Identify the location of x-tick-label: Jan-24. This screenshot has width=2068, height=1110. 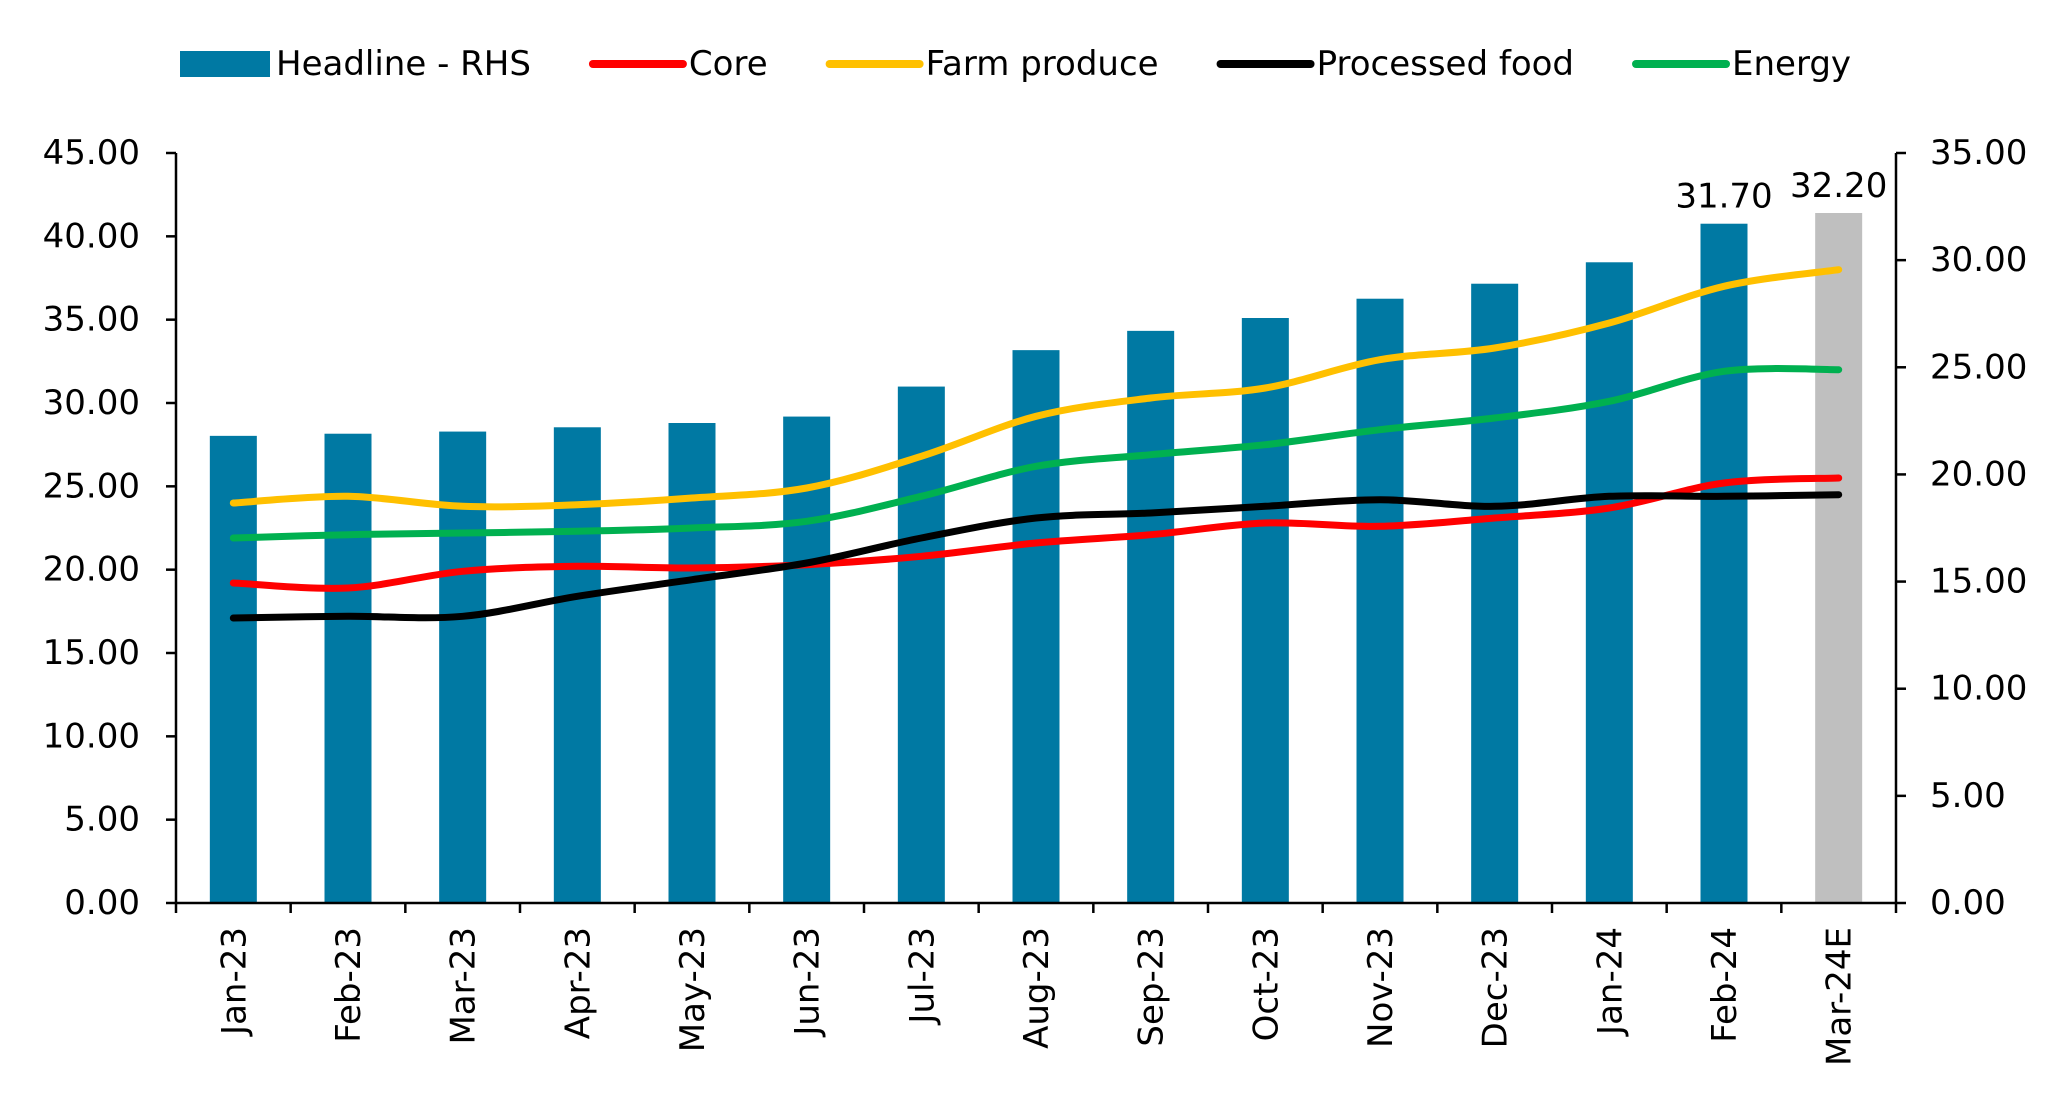
(1610, 982).